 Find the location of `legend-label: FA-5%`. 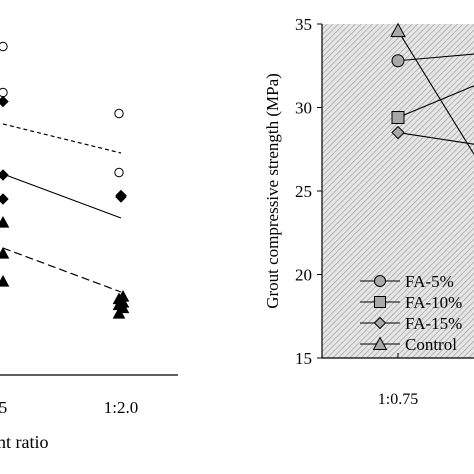

legend-label: FA-5% is located at coordinates (429, 281).